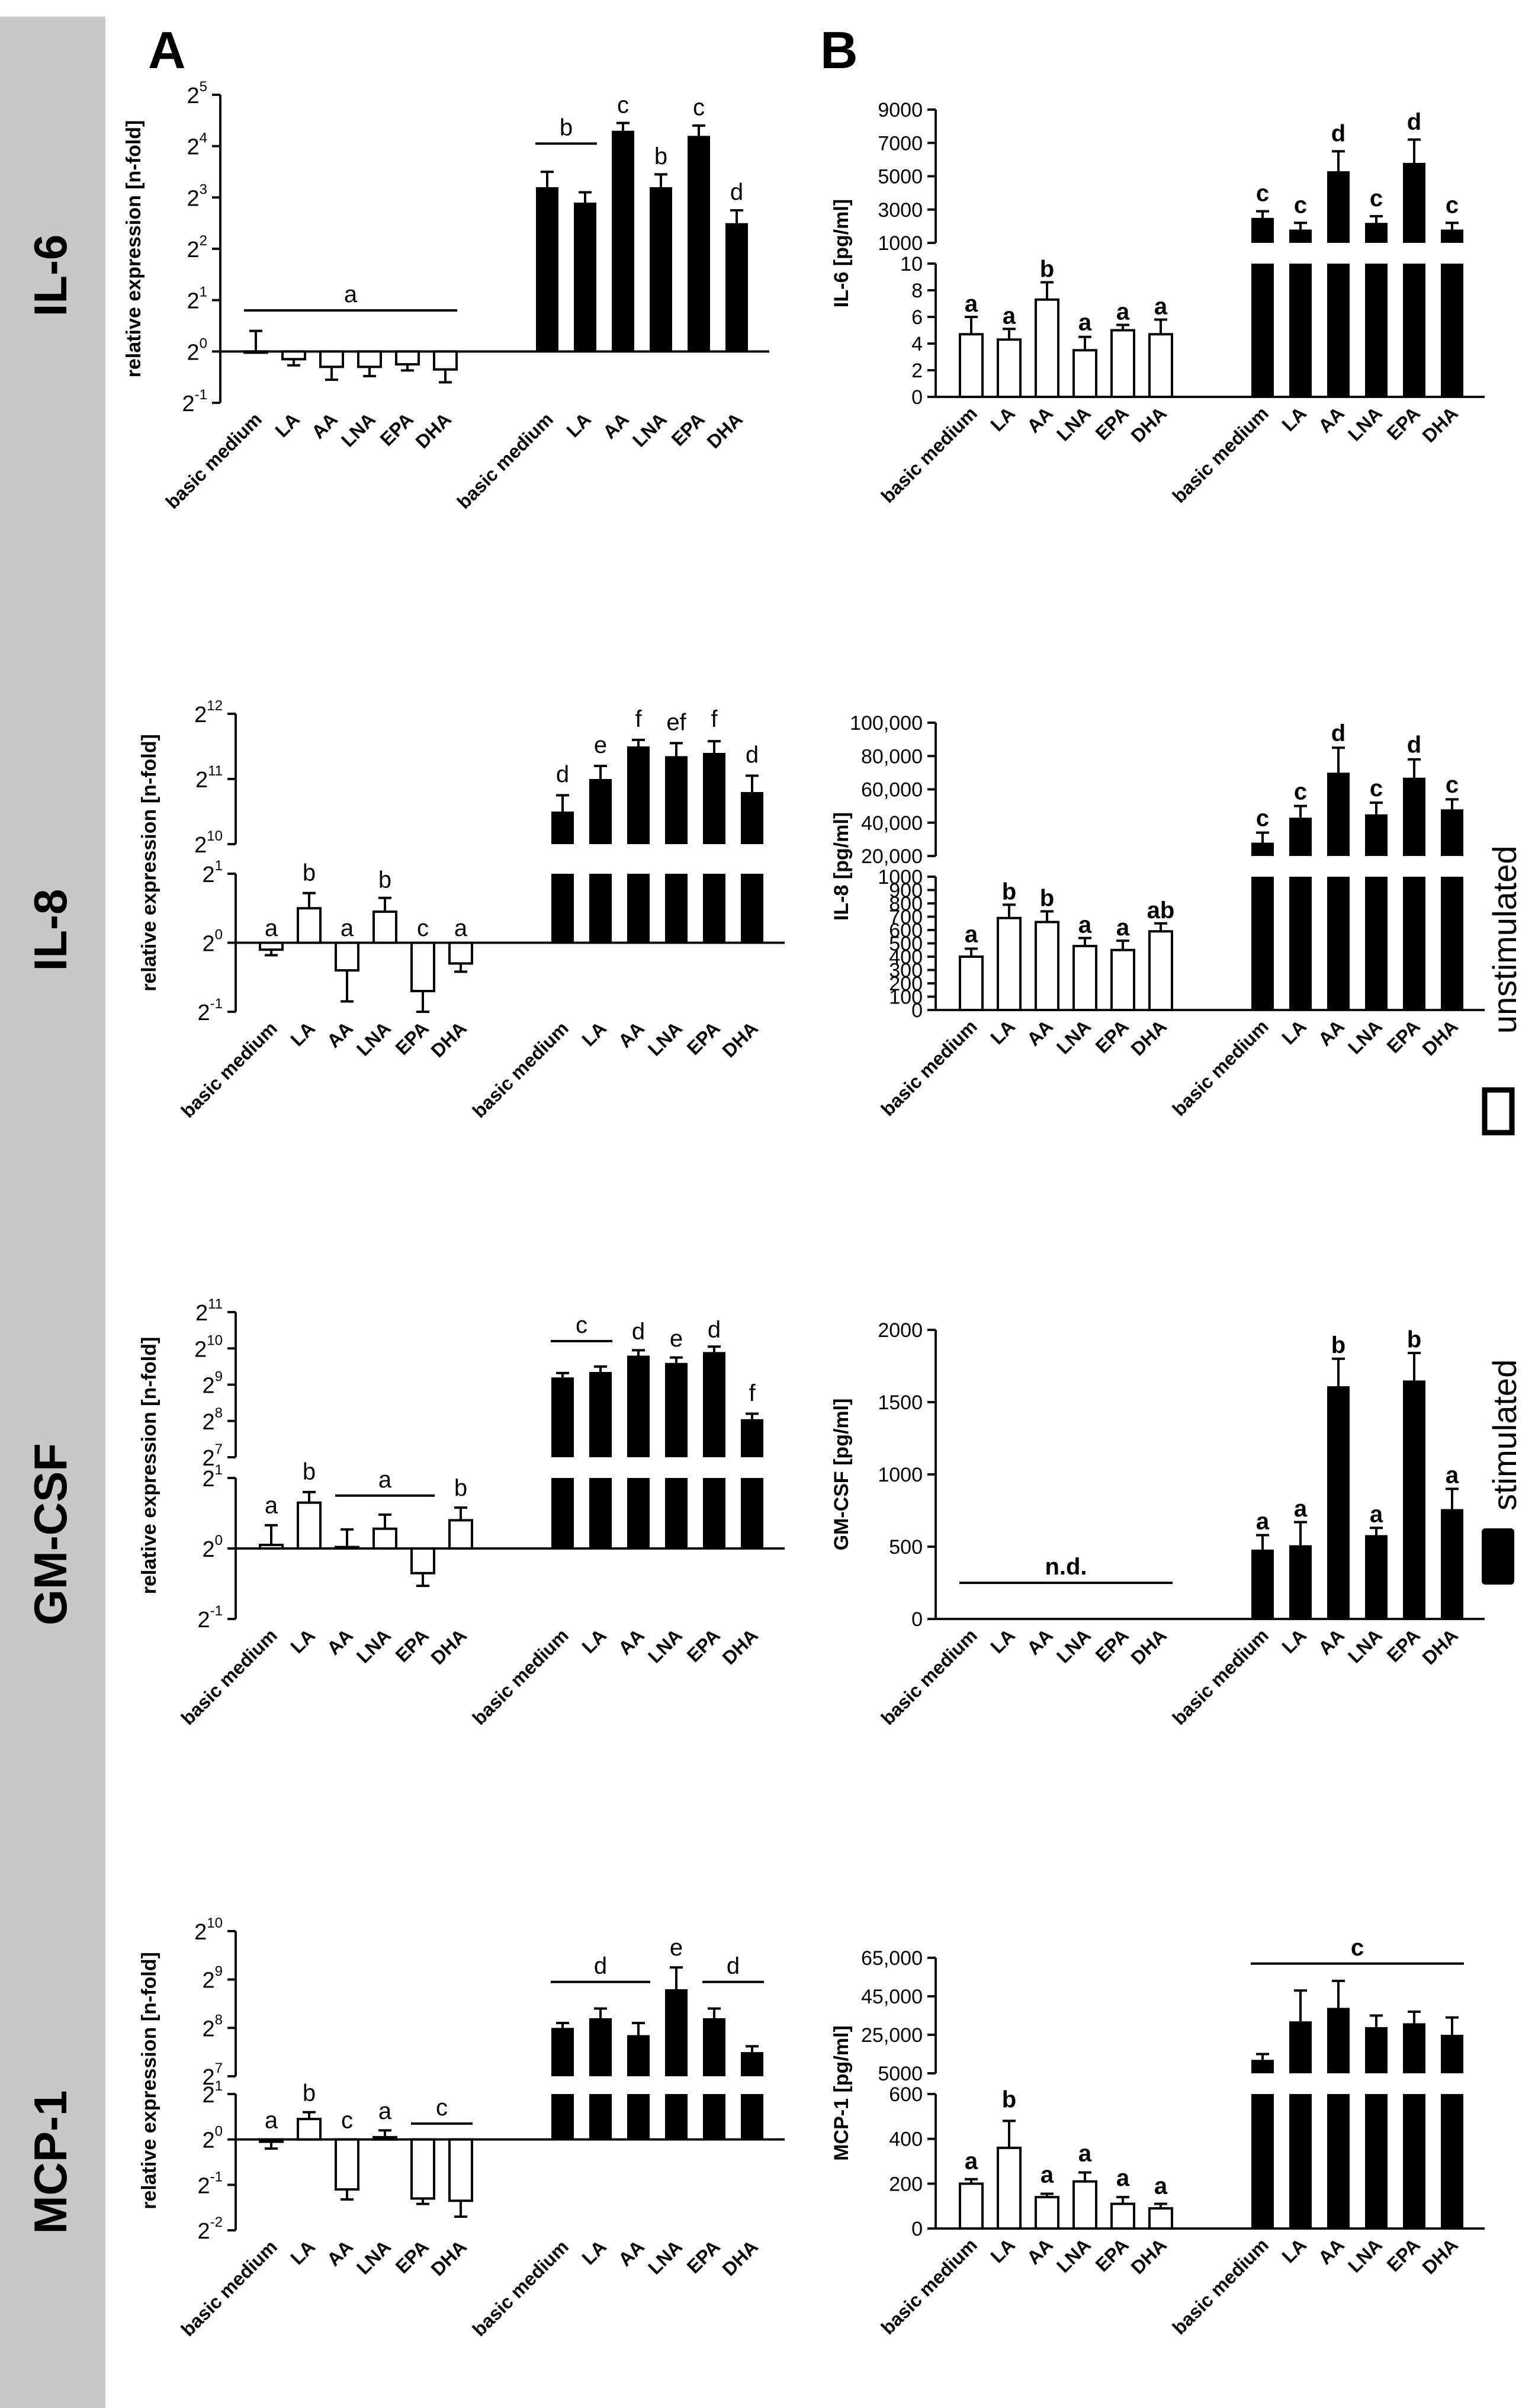 This screenshot has width=1535, height=2408. What do you see at coordinates (197, 145) in the screenshot?
I see `y-tick-label: 24` at bounding box center [197, 145].